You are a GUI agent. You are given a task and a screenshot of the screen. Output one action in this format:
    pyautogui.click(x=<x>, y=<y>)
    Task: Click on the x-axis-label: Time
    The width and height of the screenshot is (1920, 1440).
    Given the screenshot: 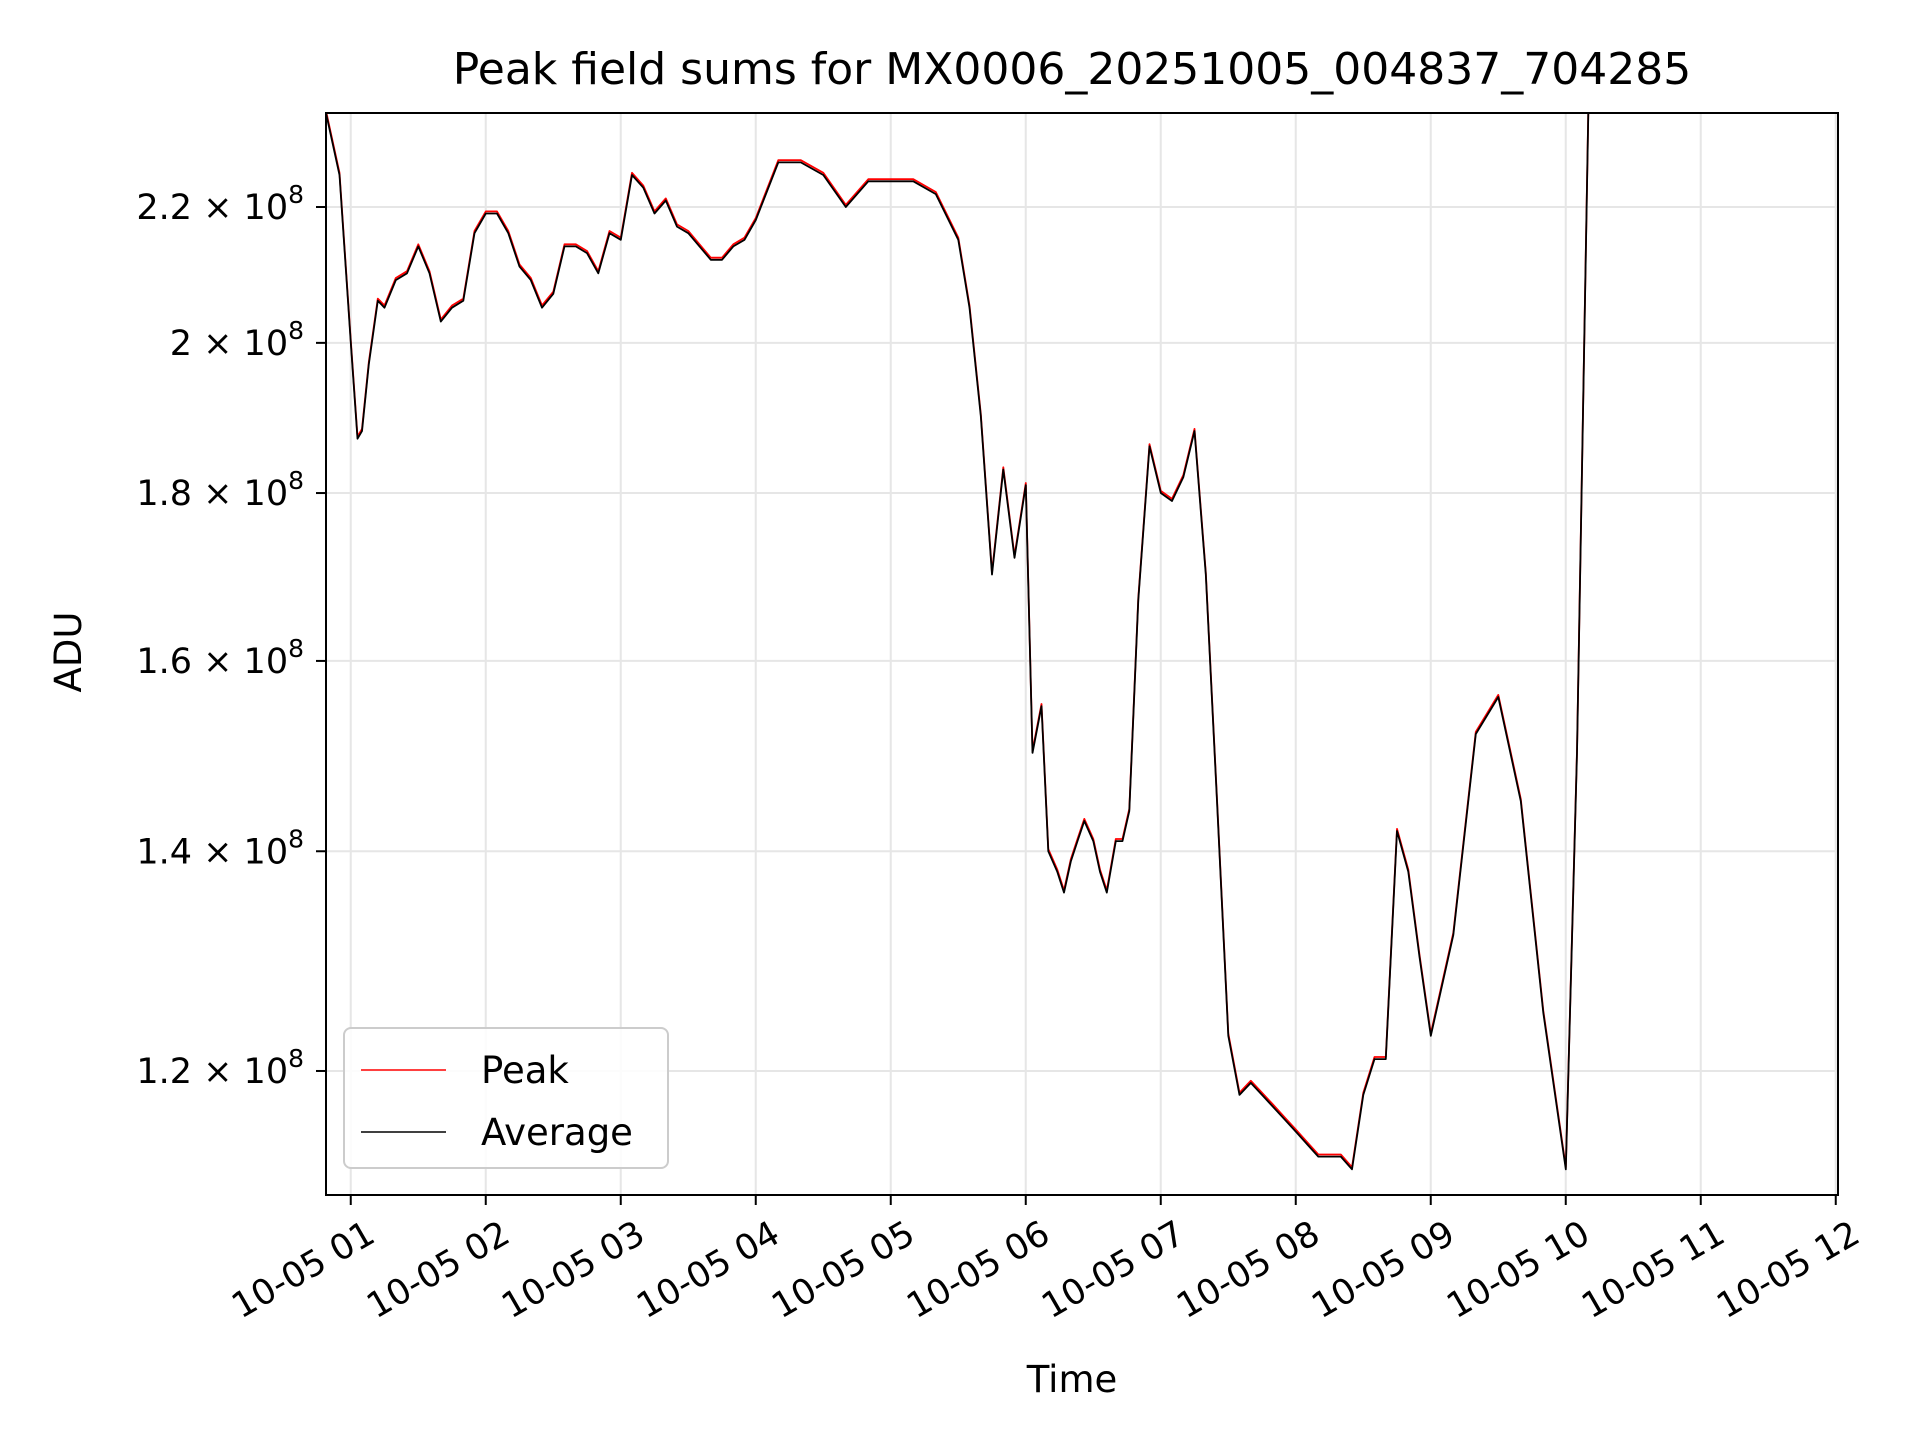 What is the action you would take?
    pyautogui.click(x=1072, y=1379)
    